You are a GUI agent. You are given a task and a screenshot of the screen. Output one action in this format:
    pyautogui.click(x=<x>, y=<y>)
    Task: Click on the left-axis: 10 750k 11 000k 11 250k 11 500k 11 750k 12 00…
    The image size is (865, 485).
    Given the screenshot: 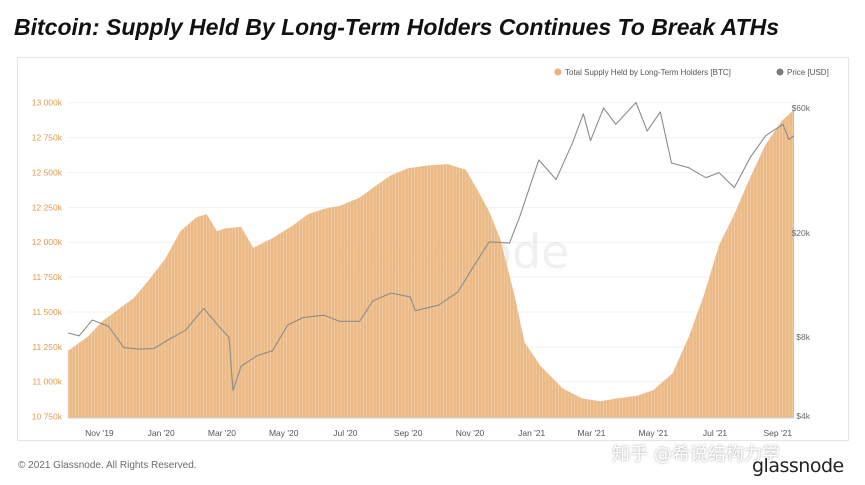 What is the action you would take?
    pyautogui.click(x=47, y=260)
    